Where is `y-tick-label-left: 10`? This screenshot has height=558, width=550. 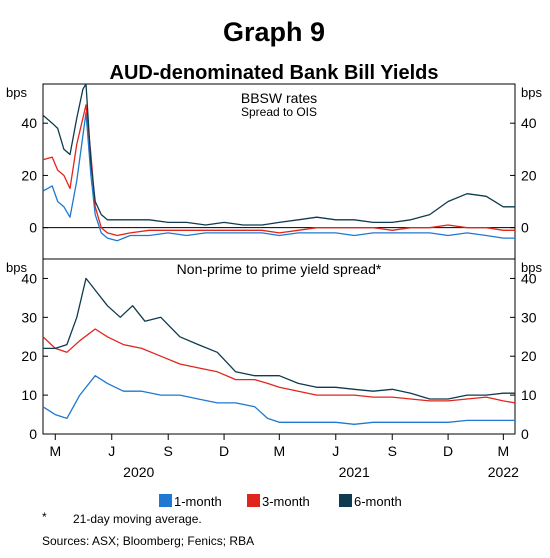 y-tick-label-left: 10 is located at coordinates (29, 395).